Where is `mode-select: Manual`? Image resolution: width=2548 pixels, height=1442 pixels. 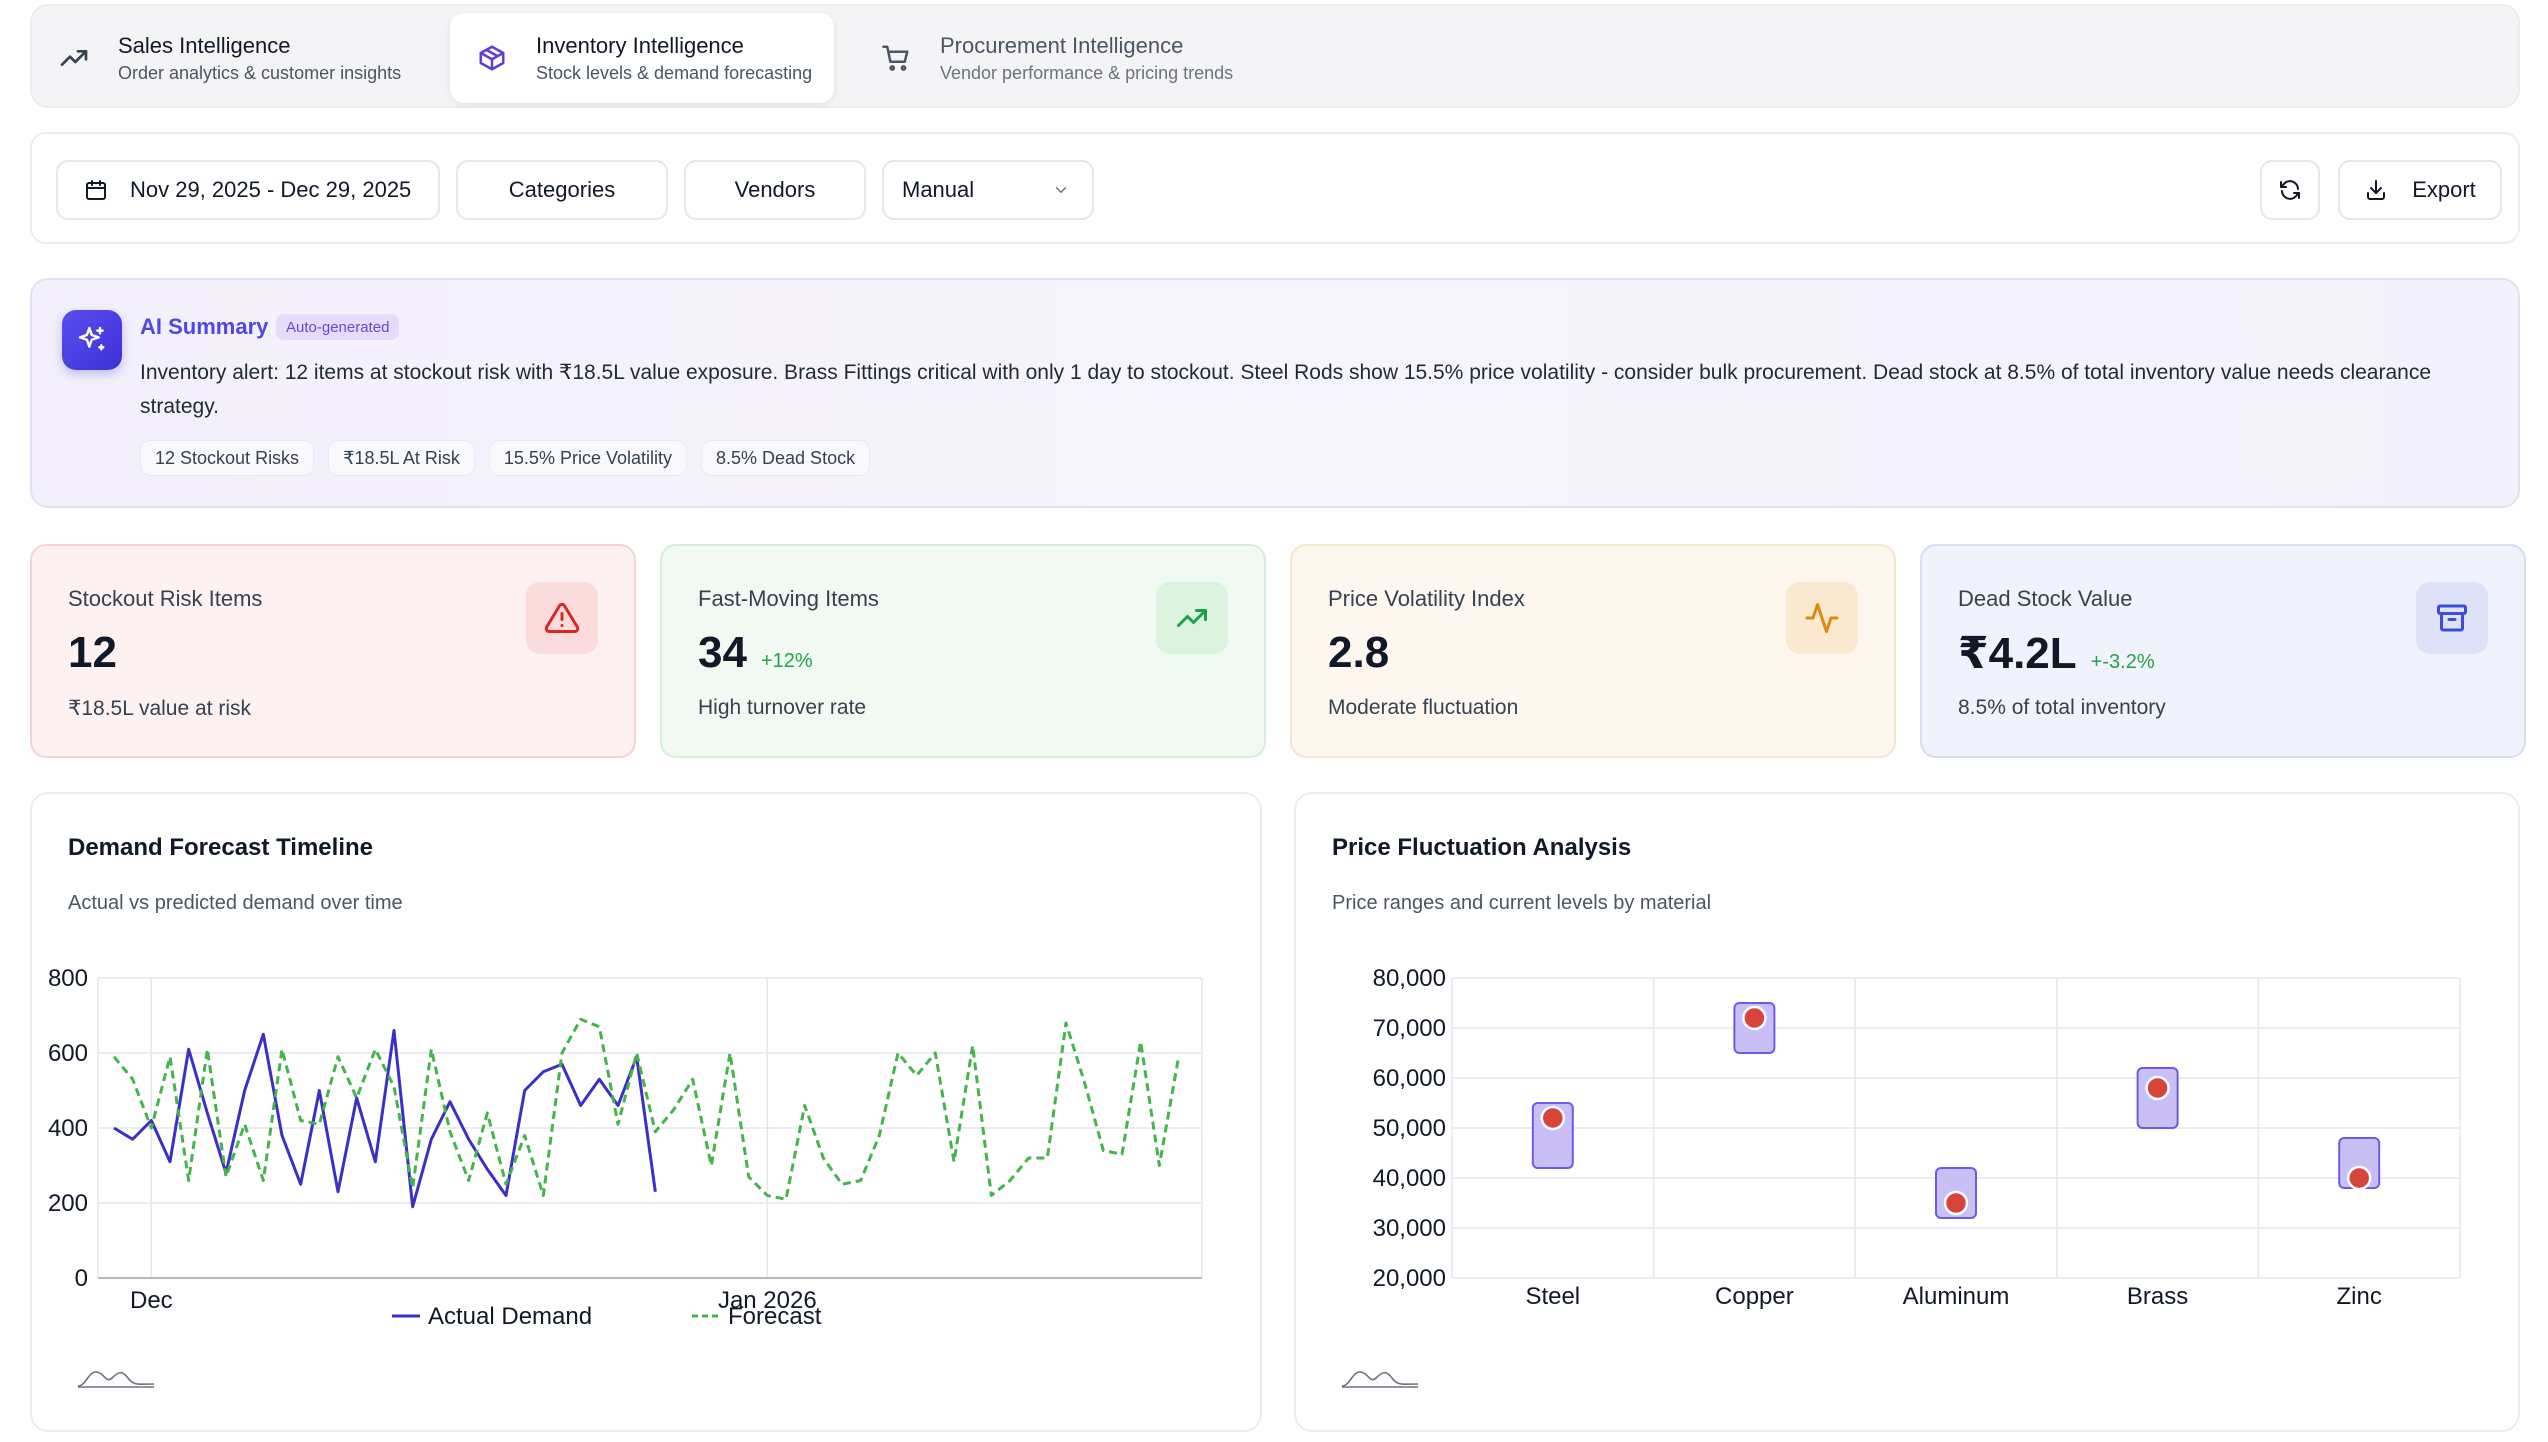
mode-select: Manual is located at coordinates (988, 190).